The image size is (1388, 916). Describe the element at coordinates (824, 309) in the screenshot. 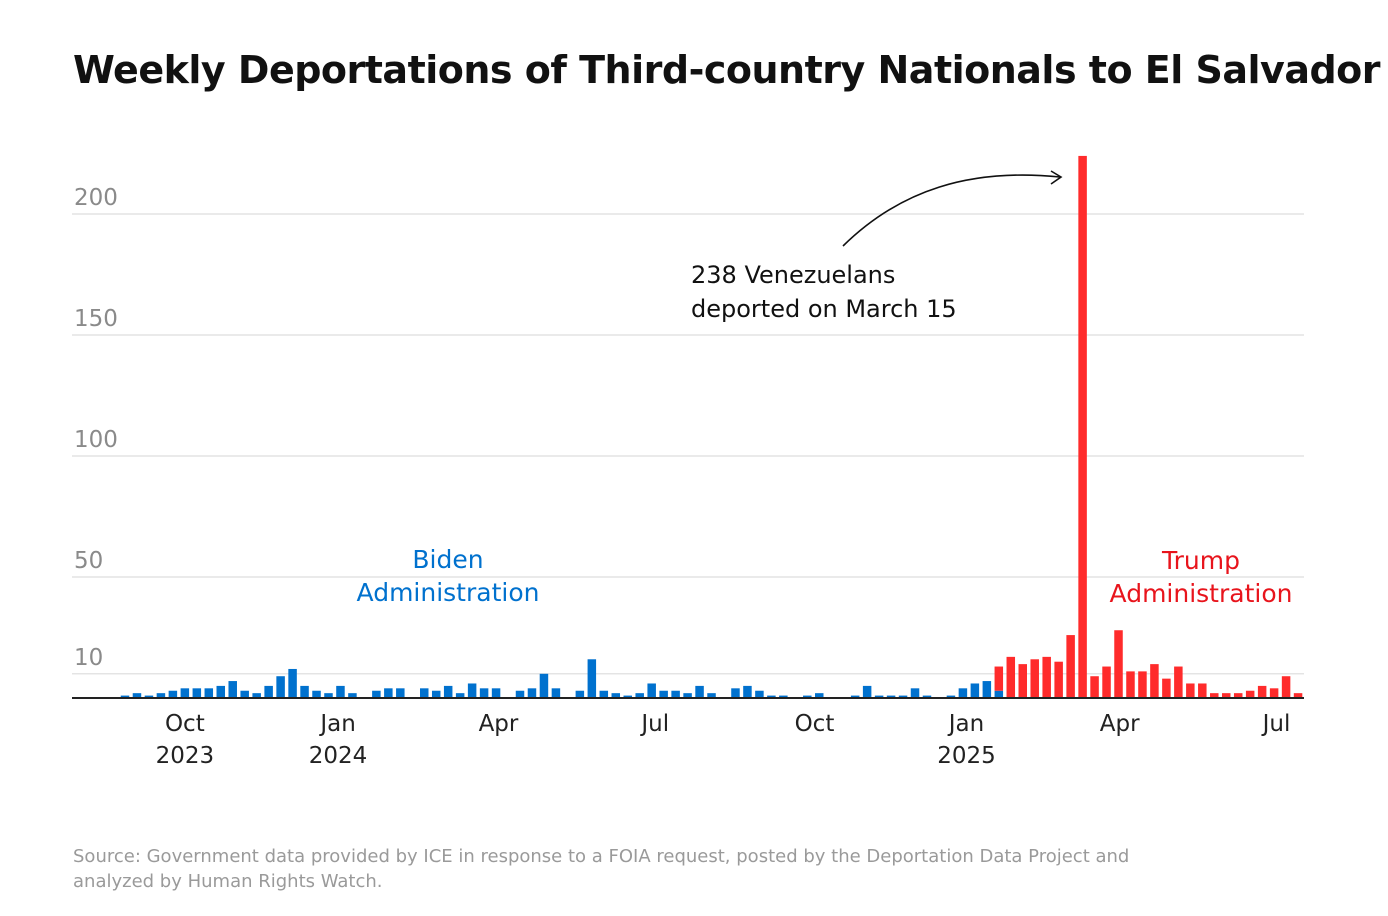

I see `annotation-line2: deported on March 15` at that location.